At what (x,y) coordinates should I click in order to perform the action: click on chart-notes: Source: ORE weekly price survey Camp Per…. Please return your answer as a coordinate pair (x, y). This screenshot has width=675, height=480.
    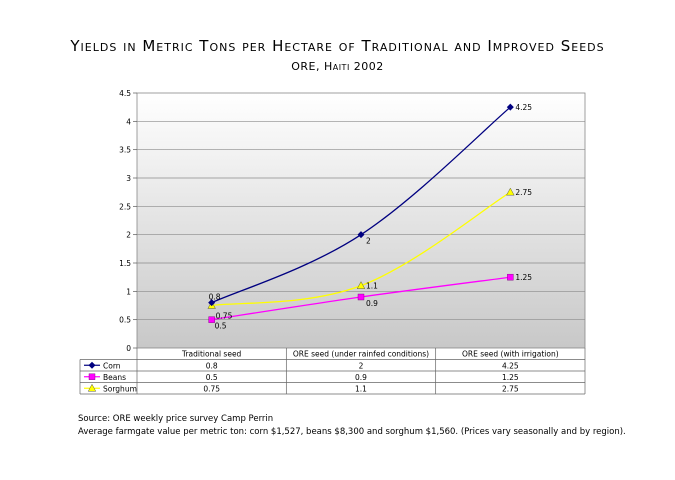
    Looking at the image, I should click on (352, 426).